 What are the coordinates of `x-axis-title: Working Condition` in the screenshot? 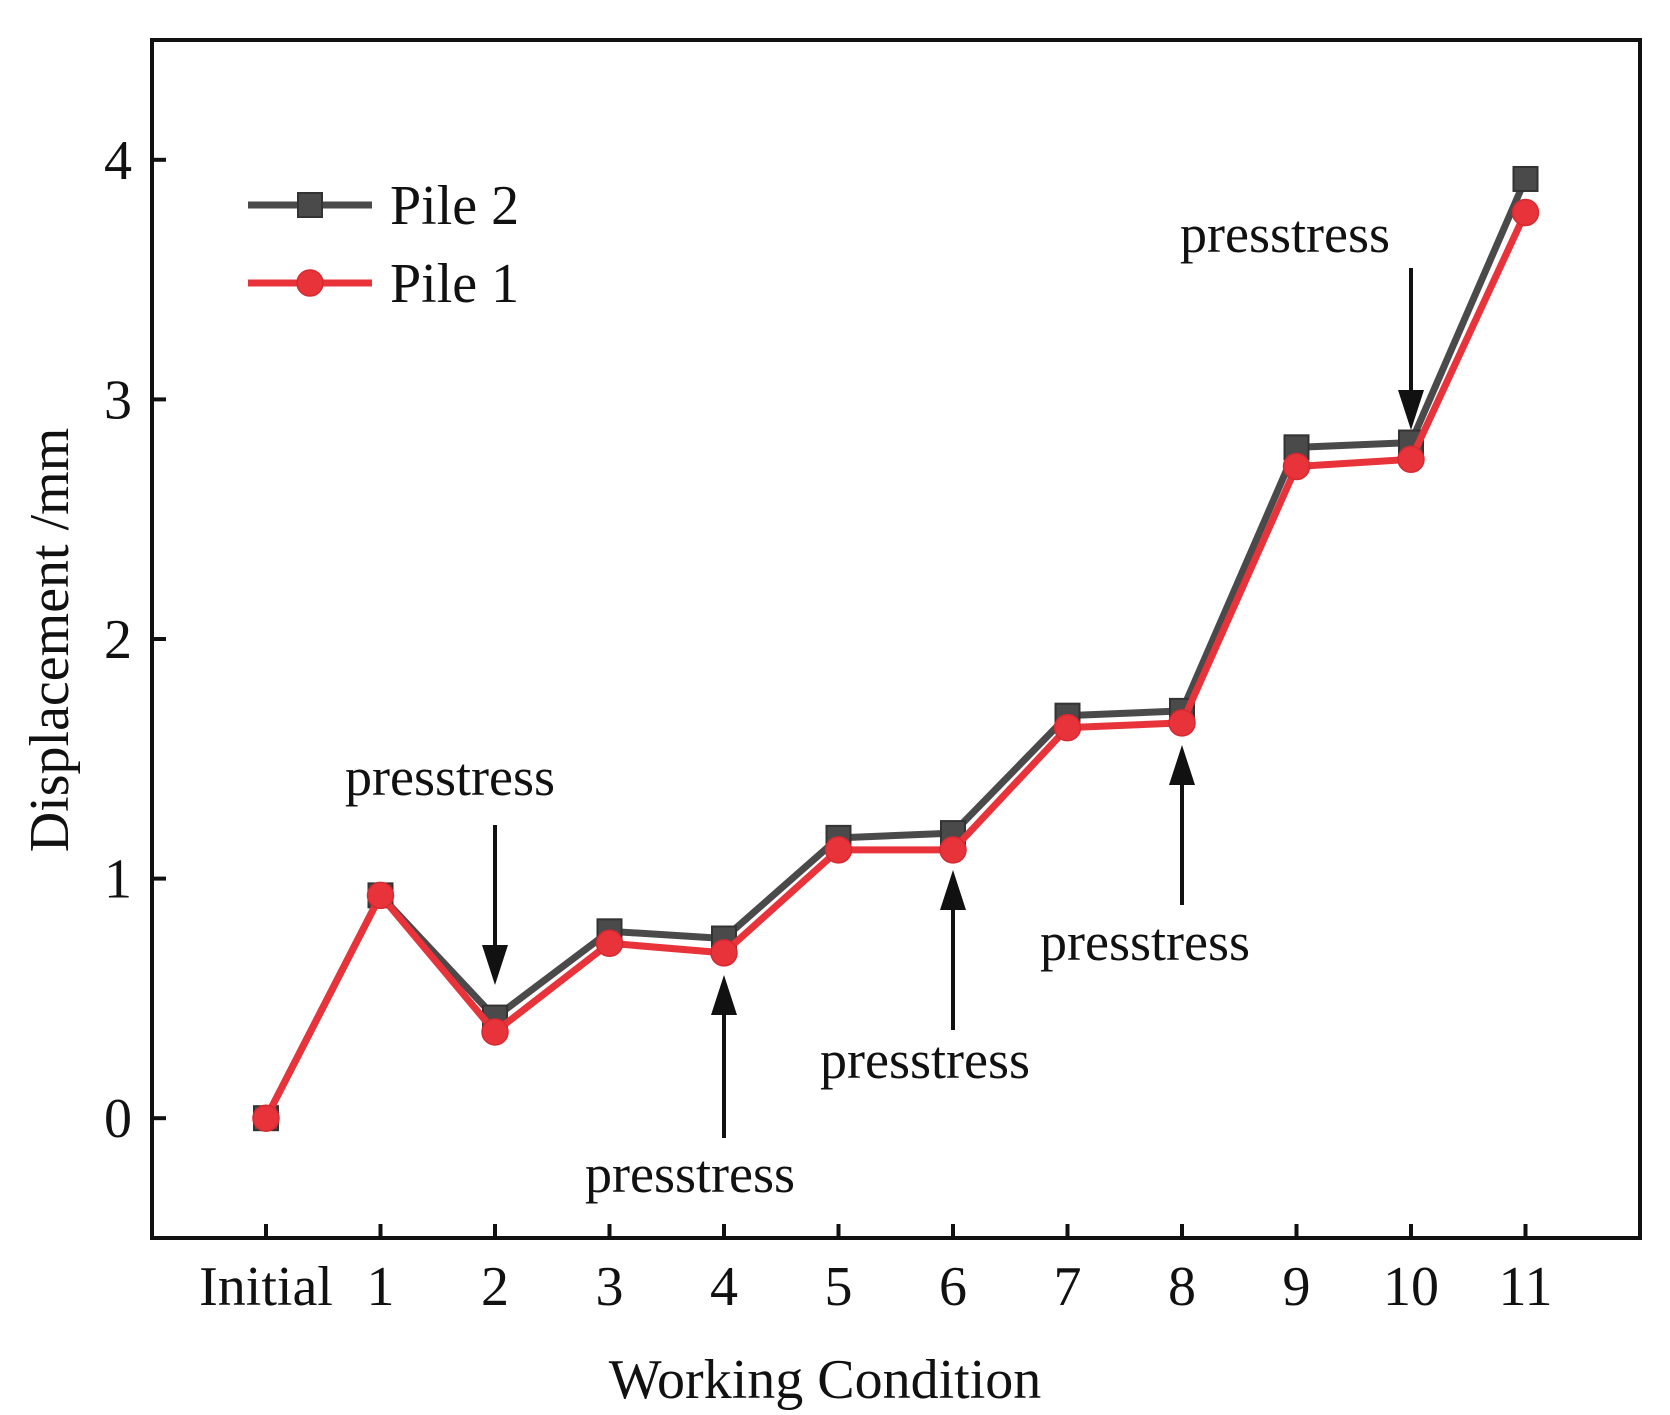 It's located at (825, 1380).